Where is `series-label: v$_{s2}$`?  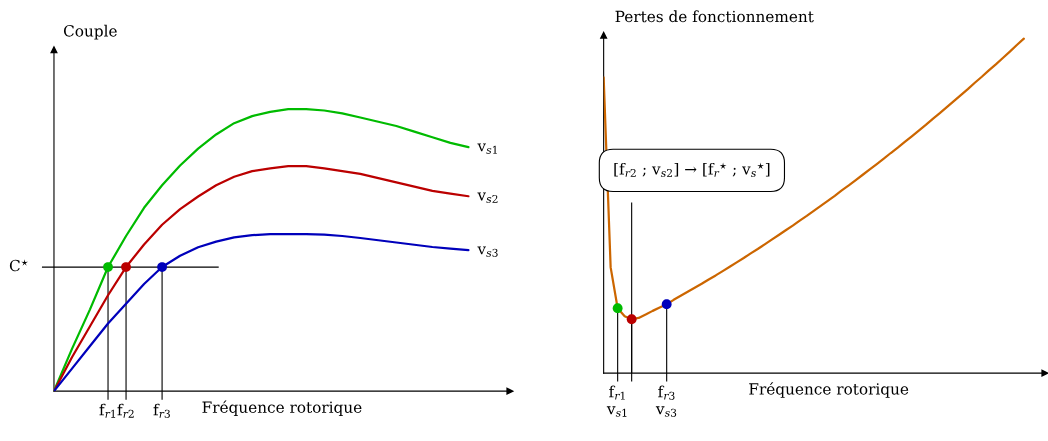
series-label: v$_{s2}$ is located at coordinates (487, 197).